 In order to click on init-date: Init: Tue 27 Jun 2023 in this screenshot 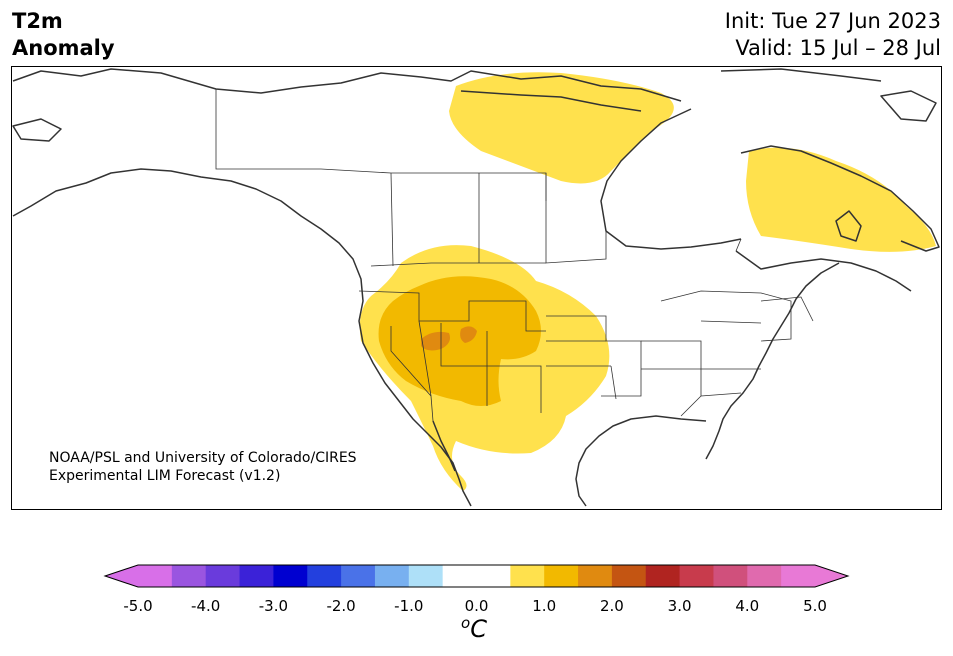, I will do `click(832, 21)`.